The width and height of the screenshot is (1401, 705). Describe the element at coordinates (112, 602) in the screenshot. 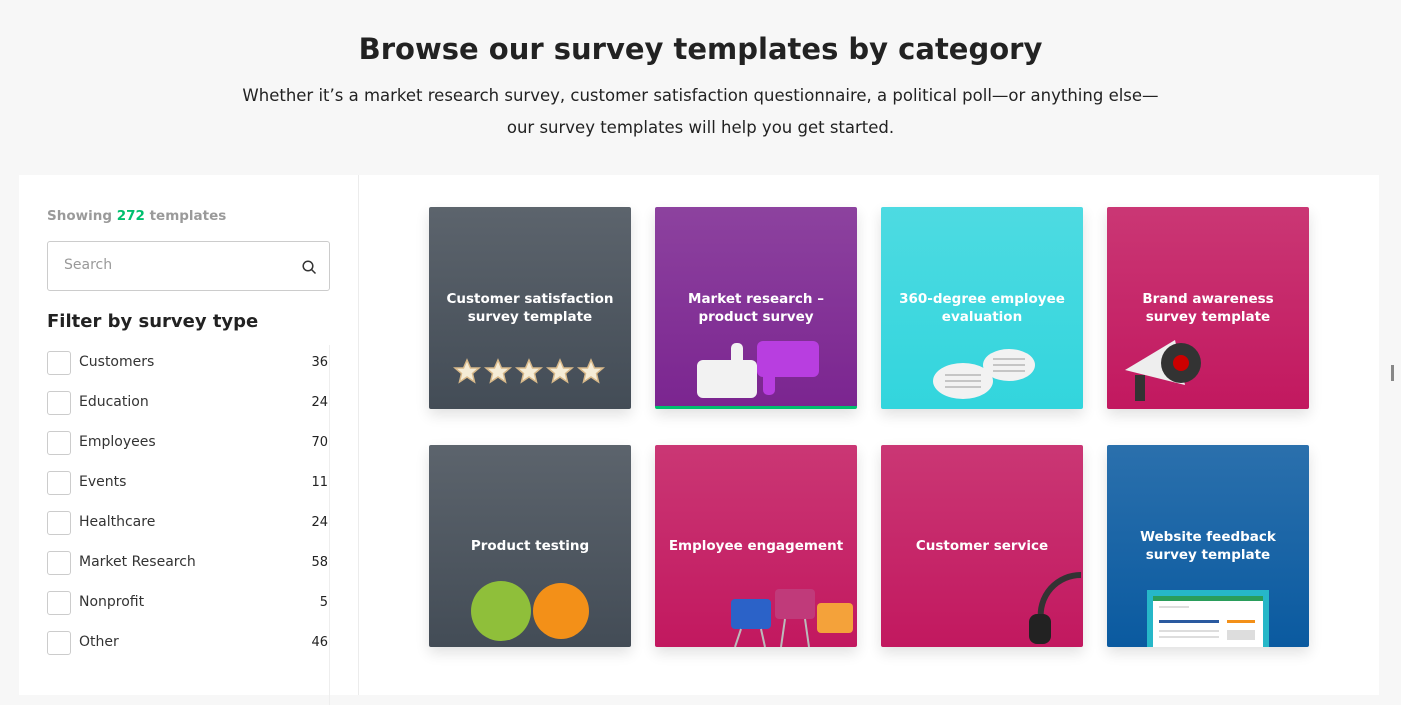

I see `filter-label: Nonprofit` at that location.